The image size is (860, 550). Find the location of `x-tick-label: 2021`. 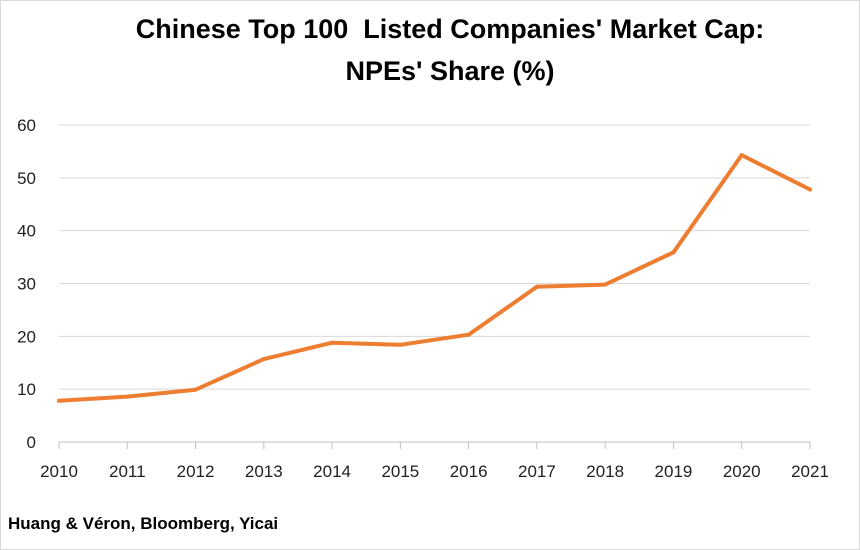

x-tick-label: 2021 is located at coordinates (810, 471).